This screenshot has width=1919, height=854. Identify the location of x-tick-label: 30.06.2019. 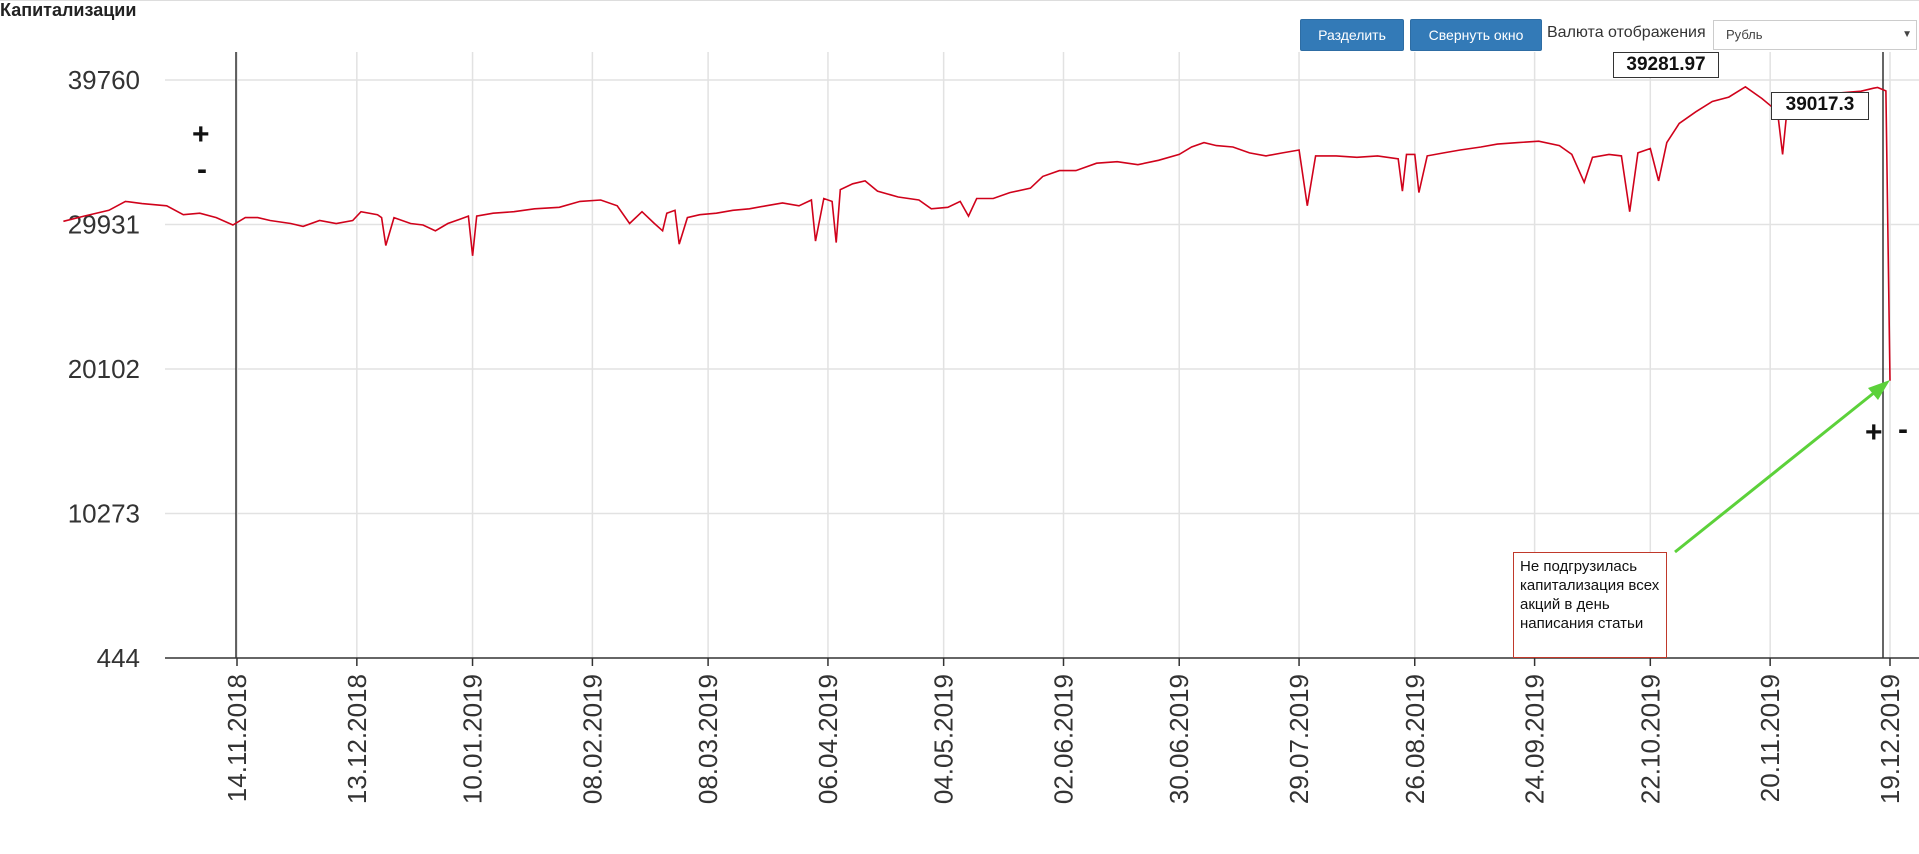
(1179, 739).